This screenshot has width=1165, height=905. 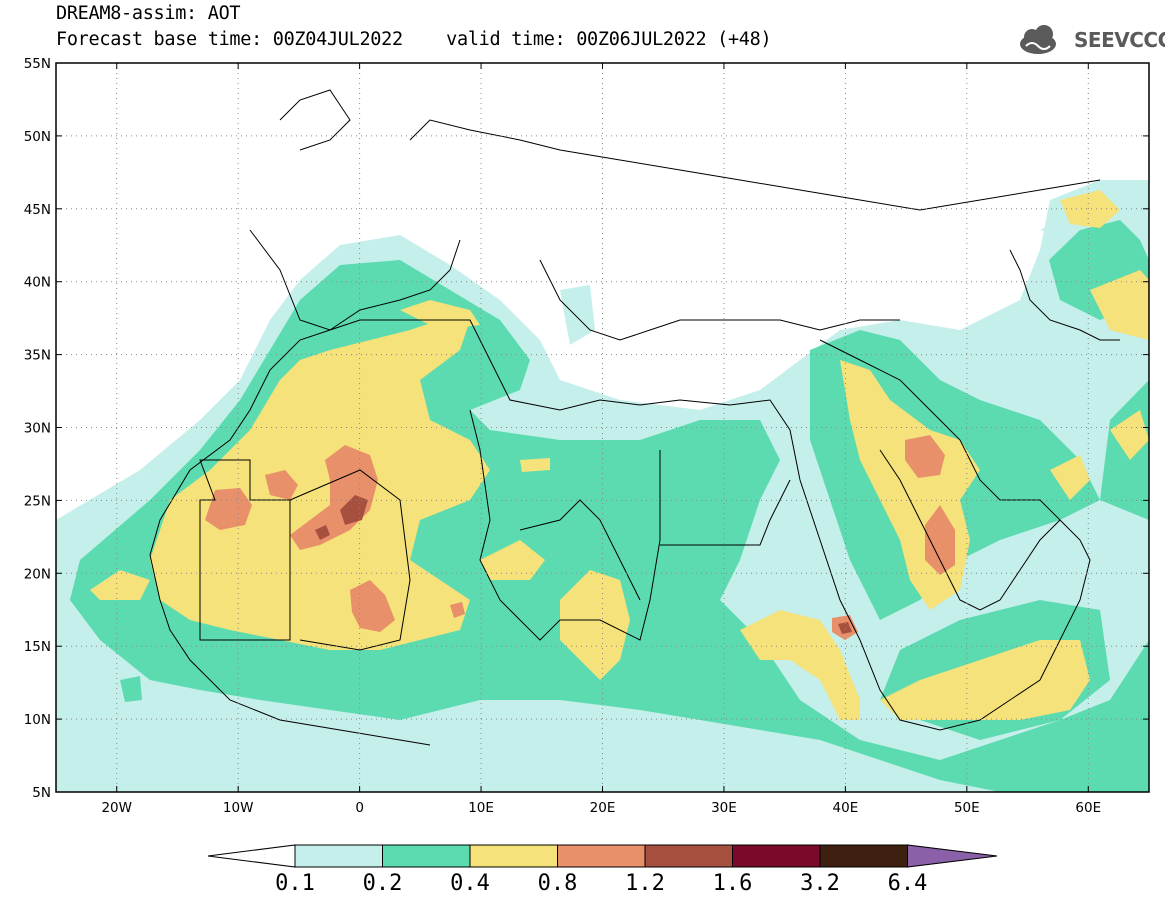 What do you see at coordinates (295, 883) in the screenshot?
I see `colorbar-label: 0.1` at bounding box center [295, 883].